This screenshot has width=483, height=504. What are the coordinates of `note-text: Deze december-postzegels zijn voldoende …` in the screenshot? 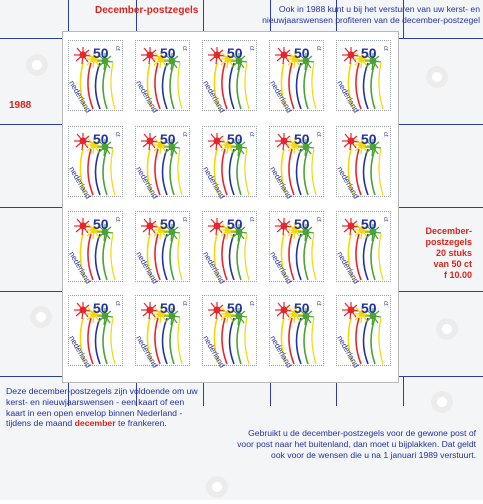 It's located at (102, 407).